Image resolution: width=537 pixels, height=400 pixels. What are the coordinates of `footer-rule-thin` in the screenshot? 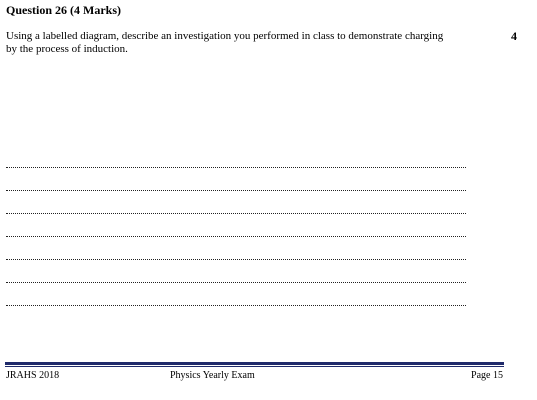 It's located at (254, 366).